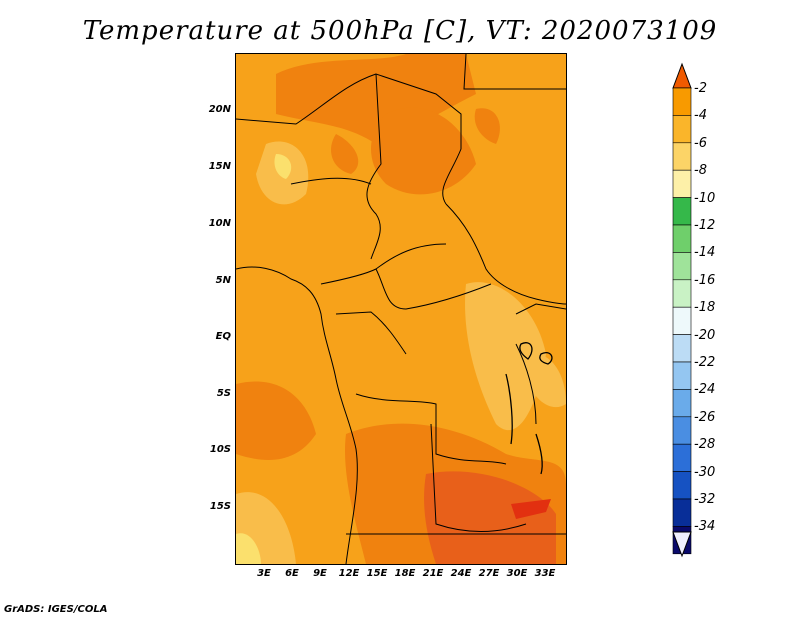 The height and width of the screenshot is (618, 800). What do you see at coordinates (682, 544) in the screenshot?
I see `colorbar-bottom-arrow` at bounding box center [682, 544].